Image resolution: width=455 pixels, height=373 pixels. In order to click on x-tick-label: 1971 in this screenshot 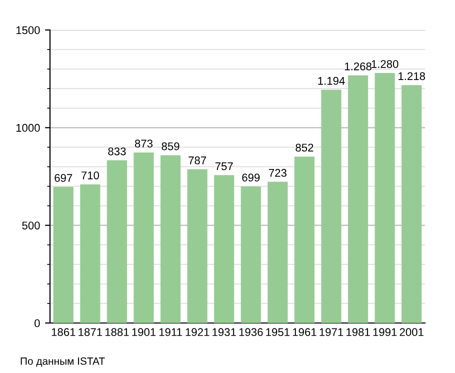, I will do `click(332, 332)`.